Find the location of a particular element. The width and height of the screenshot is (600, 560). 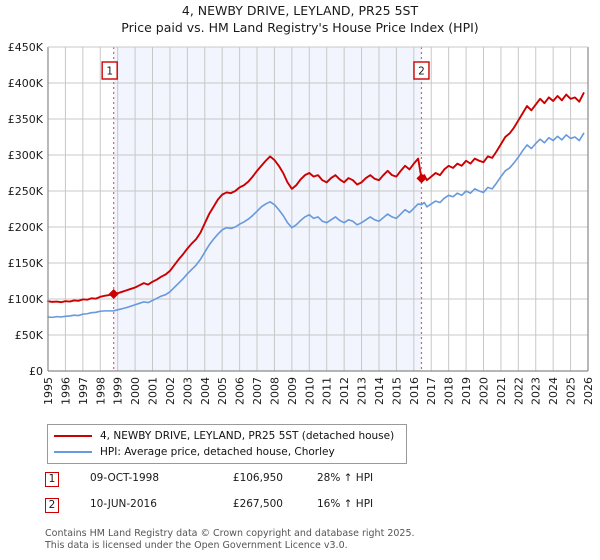

marker-label-text: 2 is located at coordinates (421, 72).